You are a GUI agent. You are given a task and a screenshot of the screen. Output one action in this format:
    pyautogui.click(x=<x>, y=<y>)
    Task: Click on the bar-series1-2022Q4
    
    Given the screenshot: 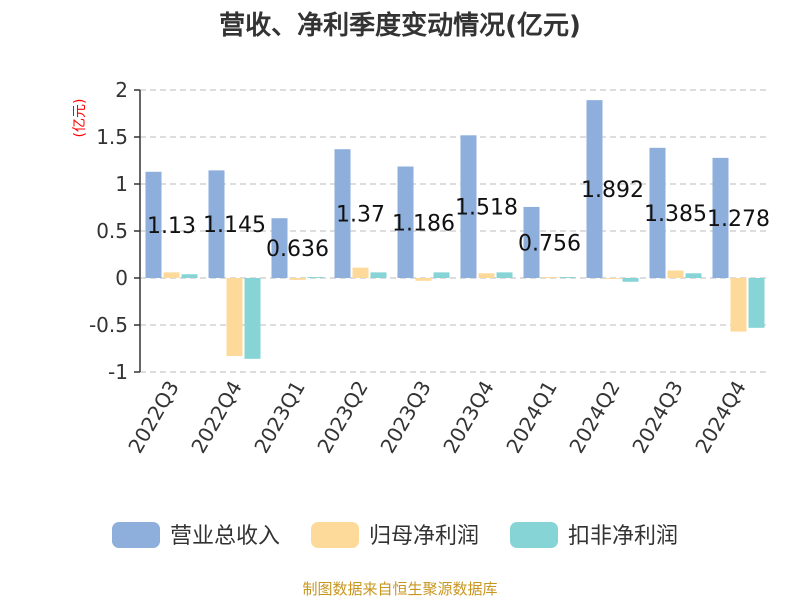 What is the action you would take?
    pyautogui.click(x=234, y=317)
    